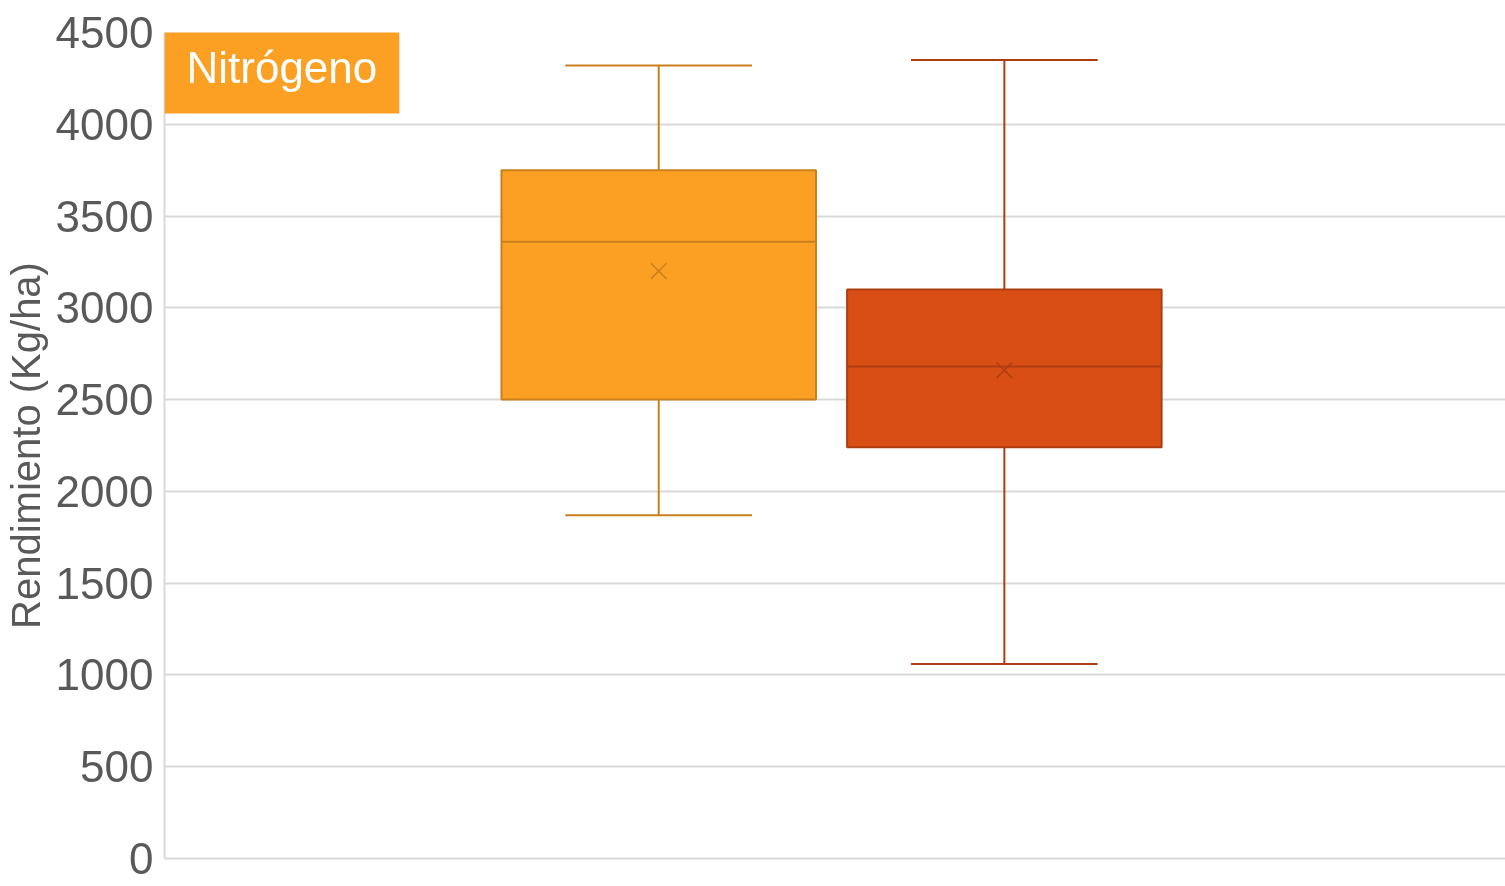  Describe the element at coordinates (104, 675) in the screenshot. I see `y-tick-label: 1000` at that location.